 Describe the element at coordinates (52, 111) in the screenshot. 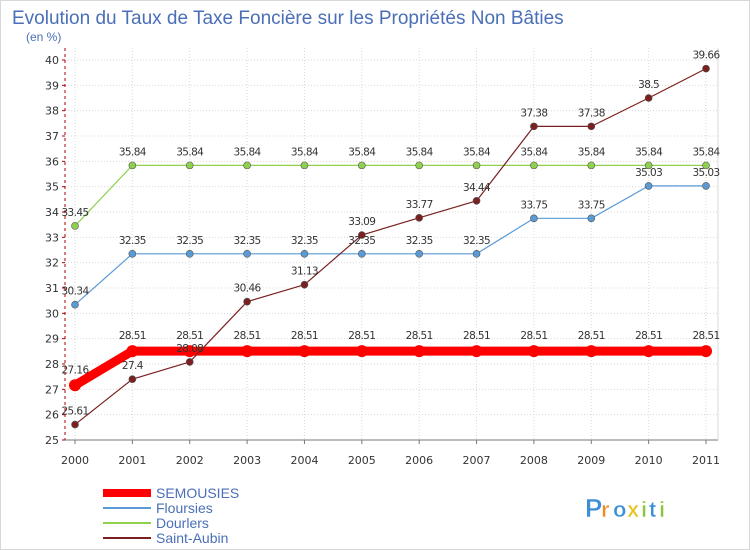

I see `y-tick-label: 38` at that location.